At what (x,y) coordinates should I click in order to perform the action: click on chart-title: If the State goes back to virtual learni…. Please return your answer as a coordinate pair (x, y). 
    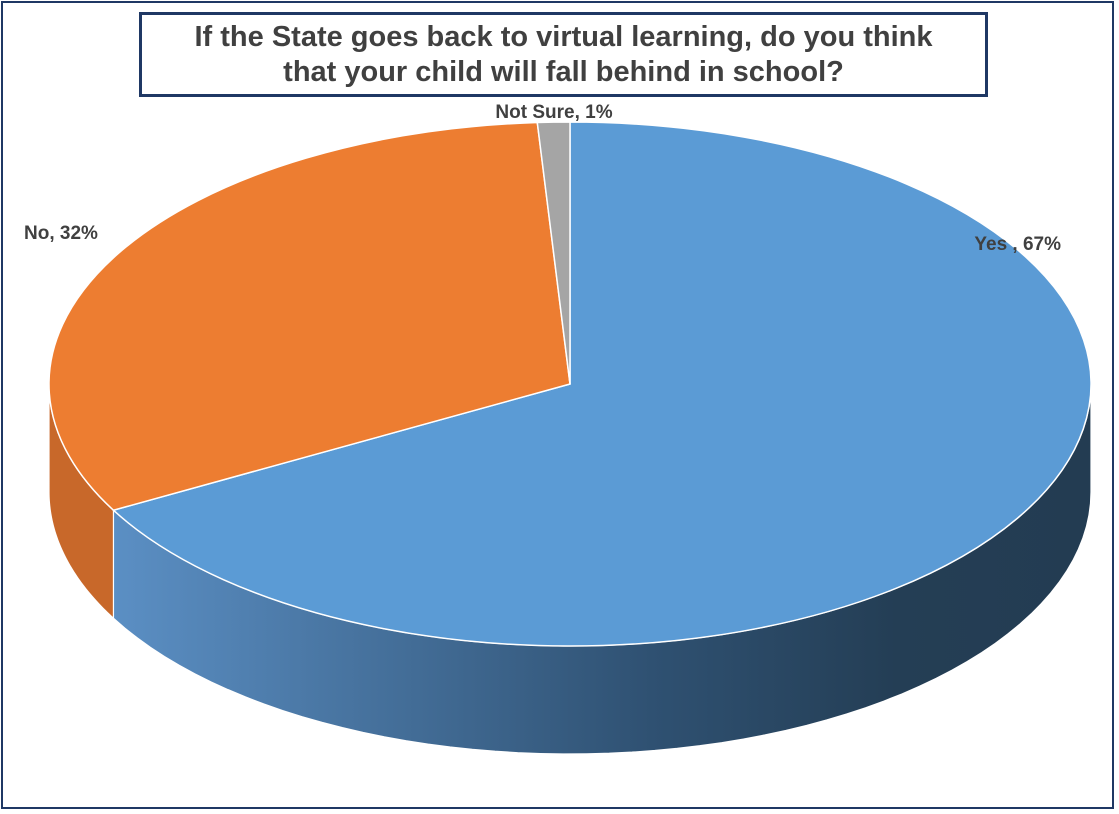
    Looking at the image, I should click on (563, 54).